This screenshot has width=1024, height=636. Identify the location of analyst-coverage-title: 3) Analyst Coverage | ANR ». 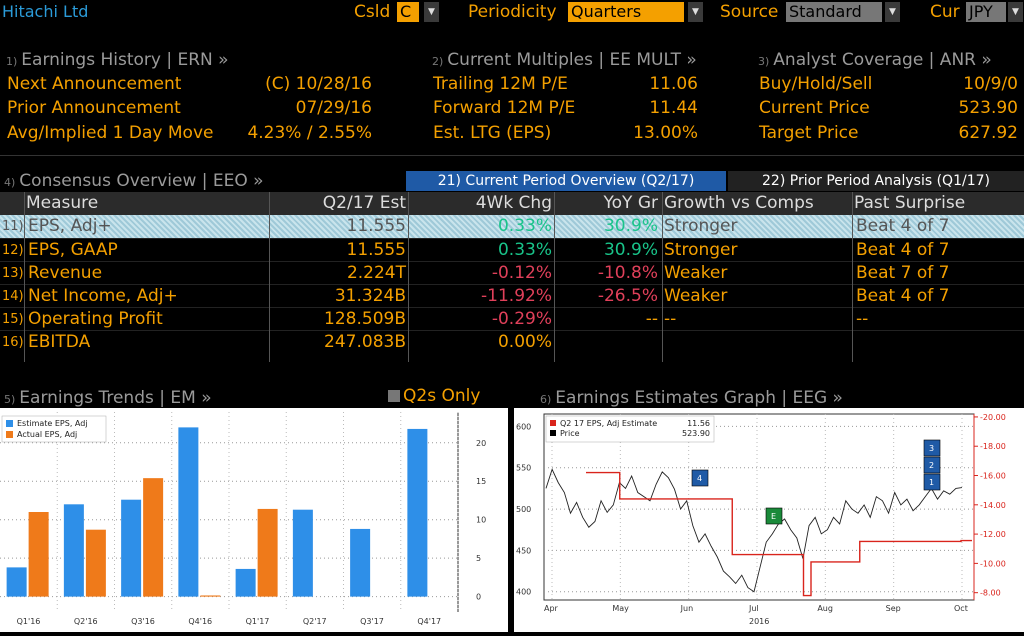
(875, 60).